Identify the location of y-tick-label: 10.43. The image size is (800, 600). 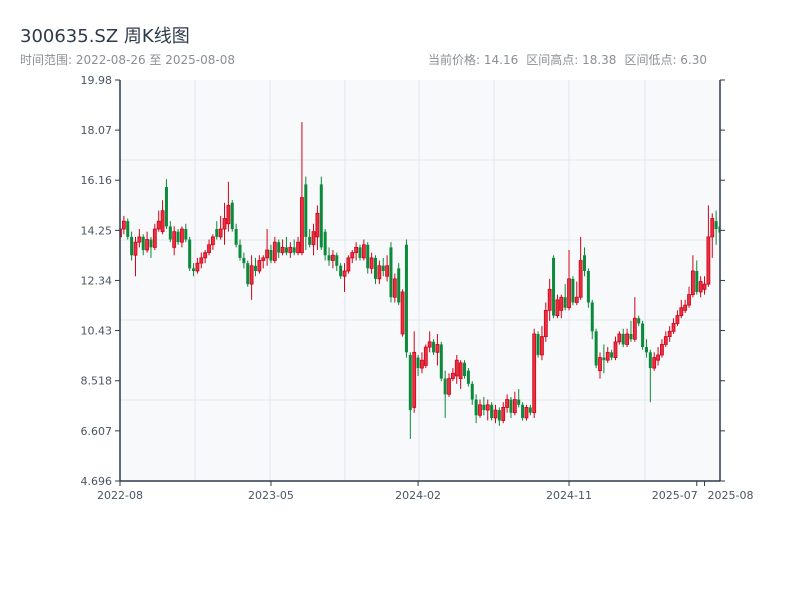
(97, 331).